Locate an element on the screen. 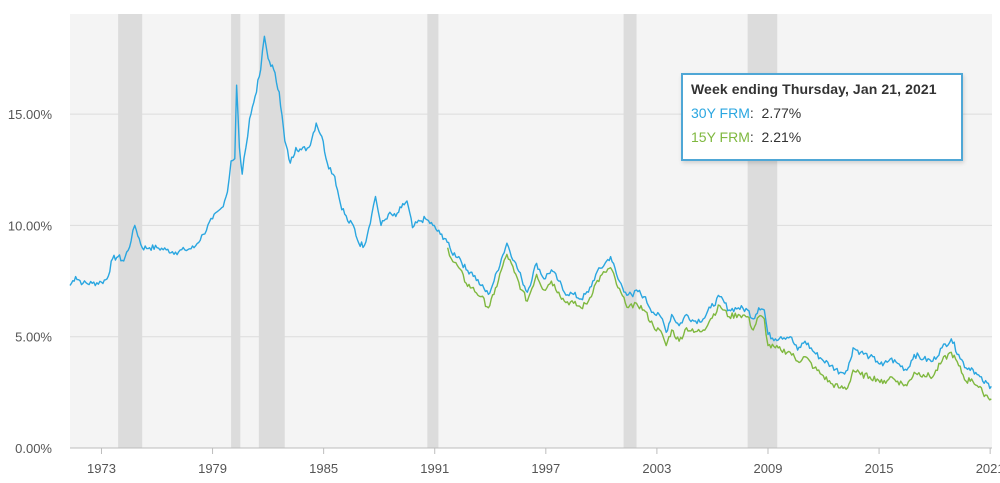  tooltip-30y-value: 2.77% is located at coordinates (781, 113).